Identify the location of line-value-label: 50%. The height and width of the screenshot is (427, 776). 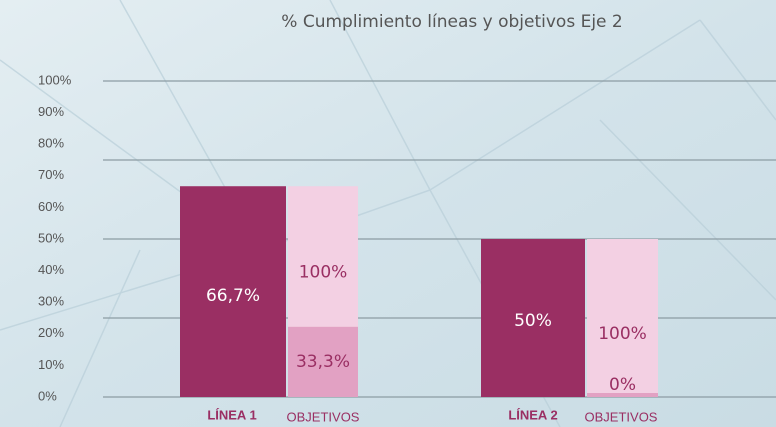
(533, 321).